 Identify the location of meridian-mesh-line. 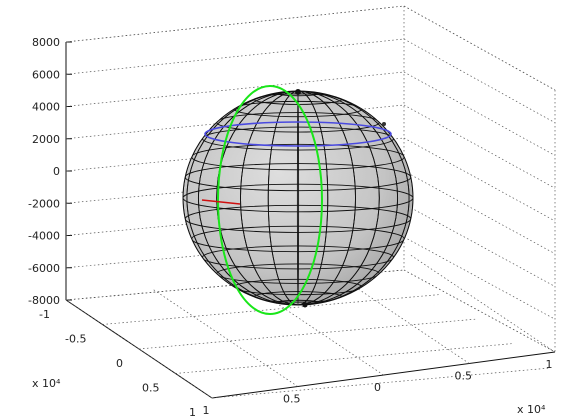
(298, 198).